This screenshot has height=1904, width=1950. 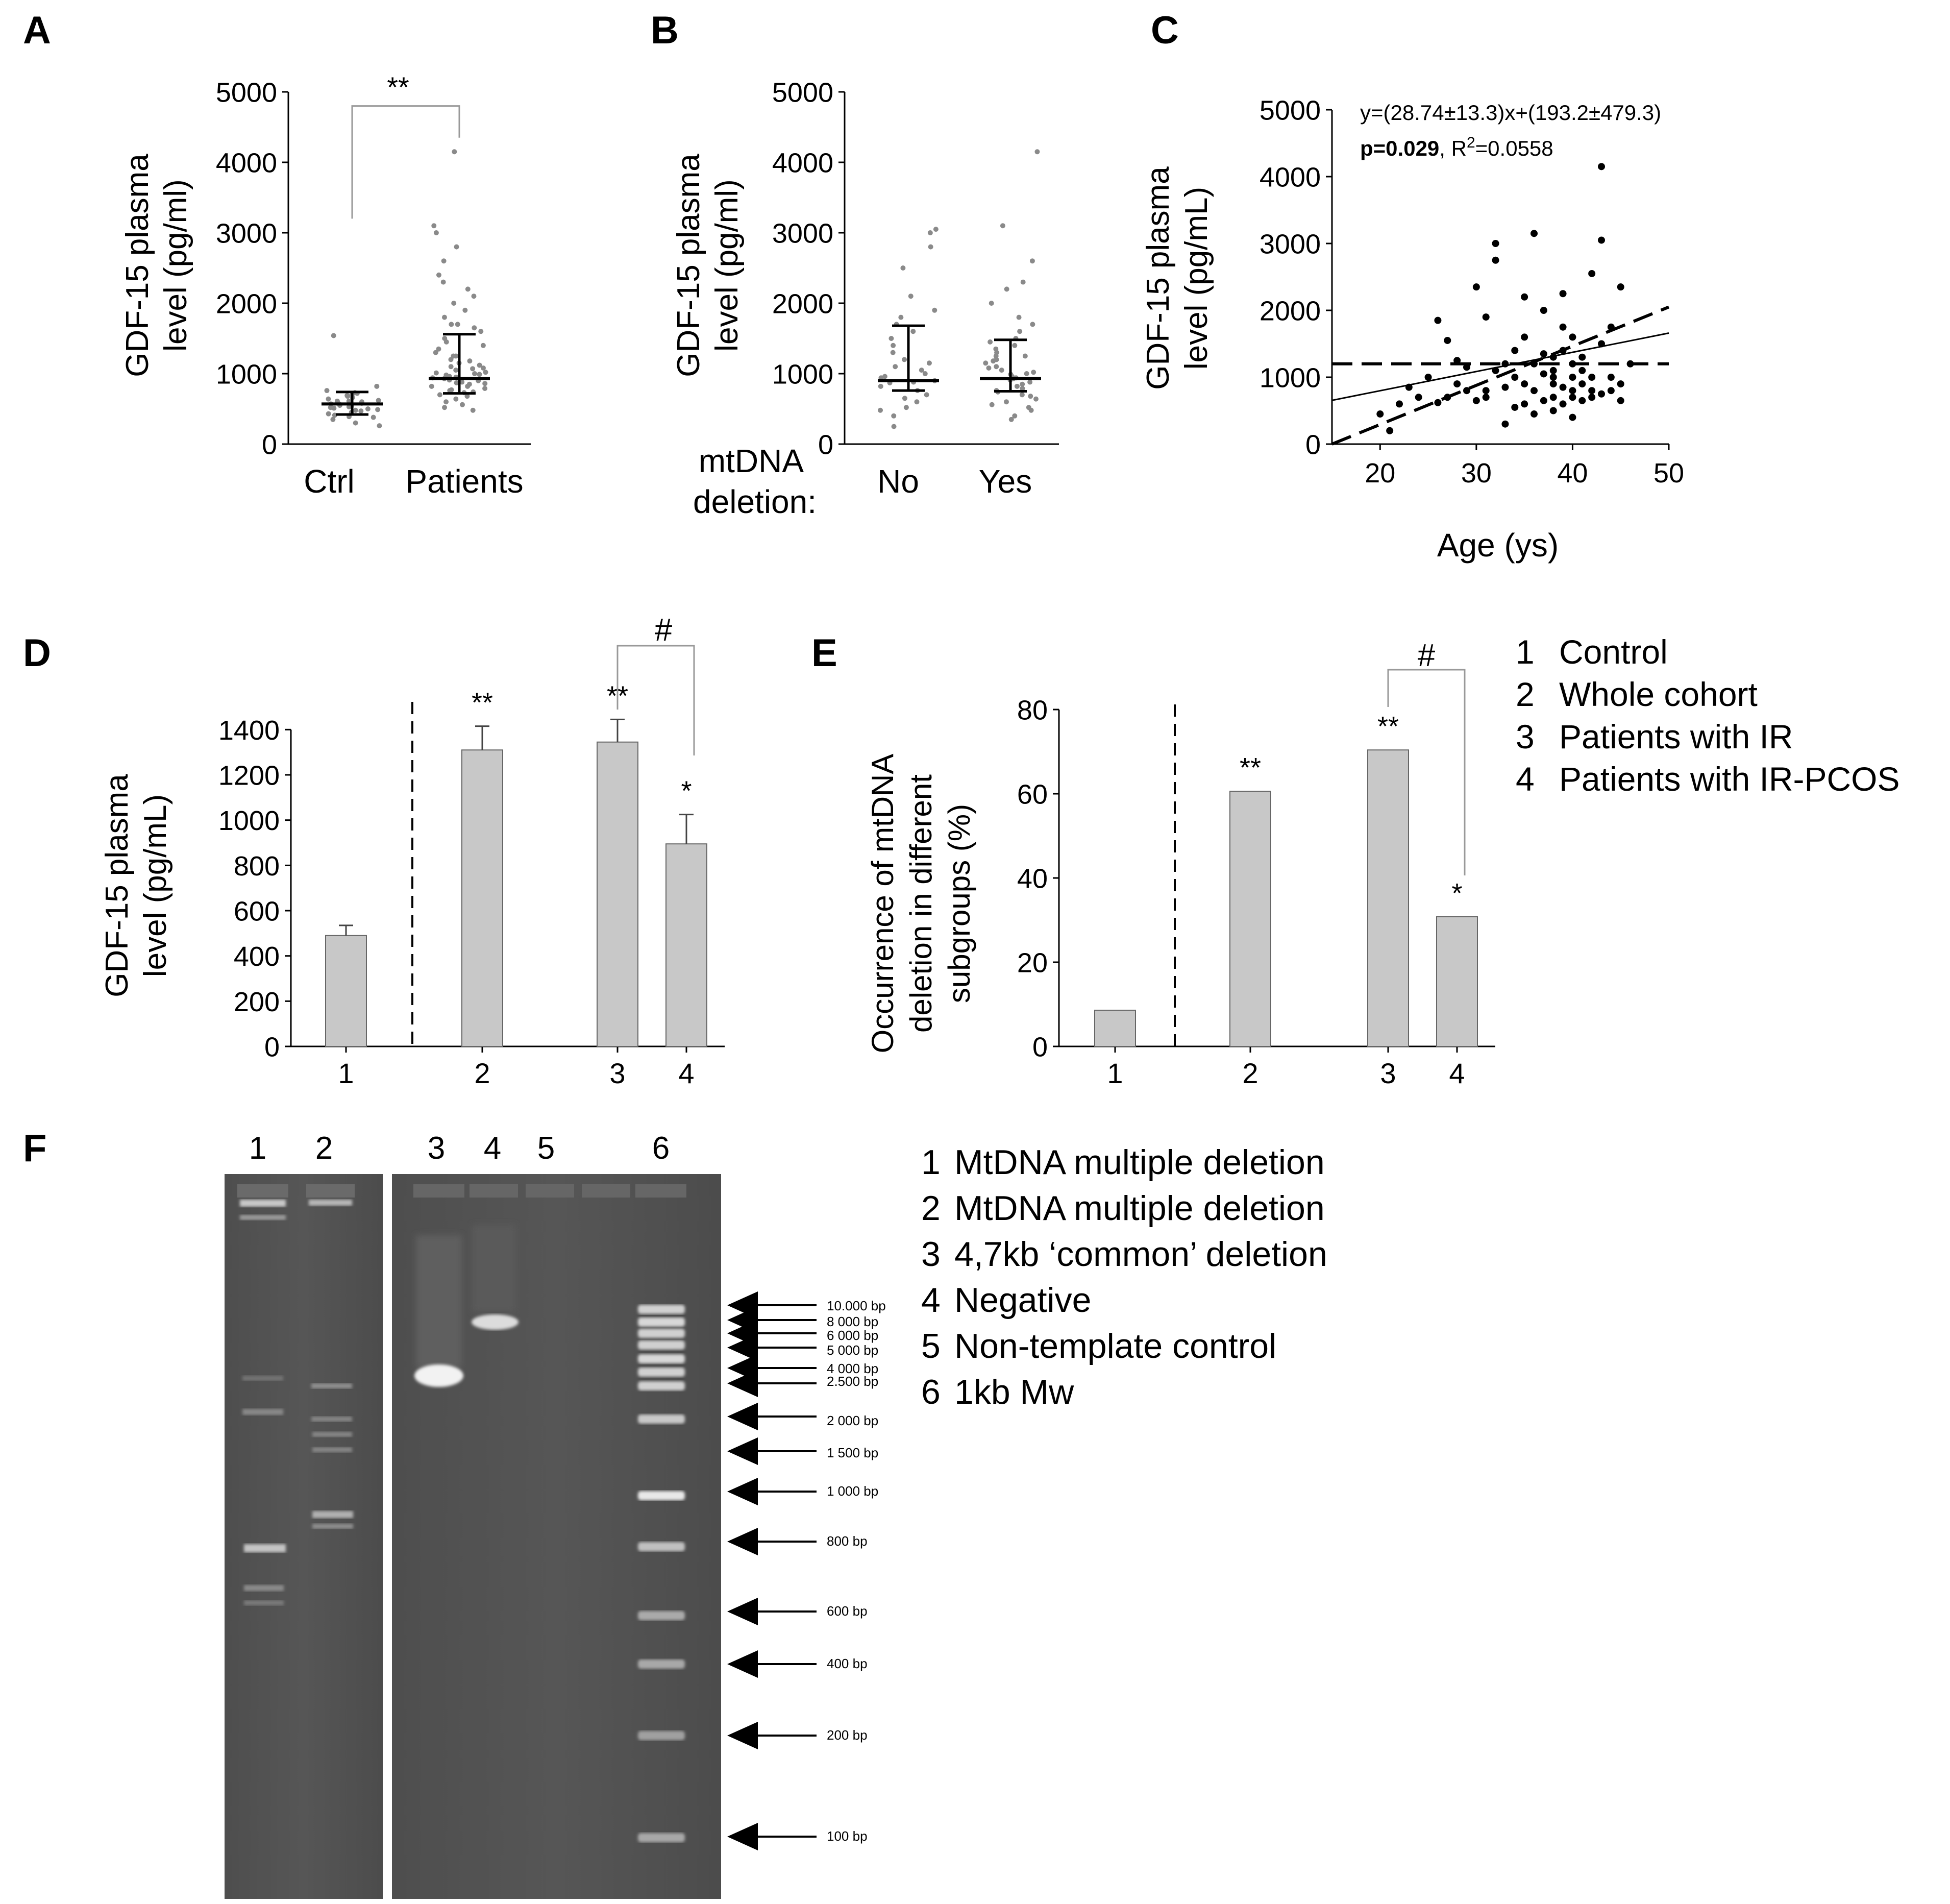 I want to click on panel-a-ylabel-1: GDF-15 plasma, so click(x=137, y=265).